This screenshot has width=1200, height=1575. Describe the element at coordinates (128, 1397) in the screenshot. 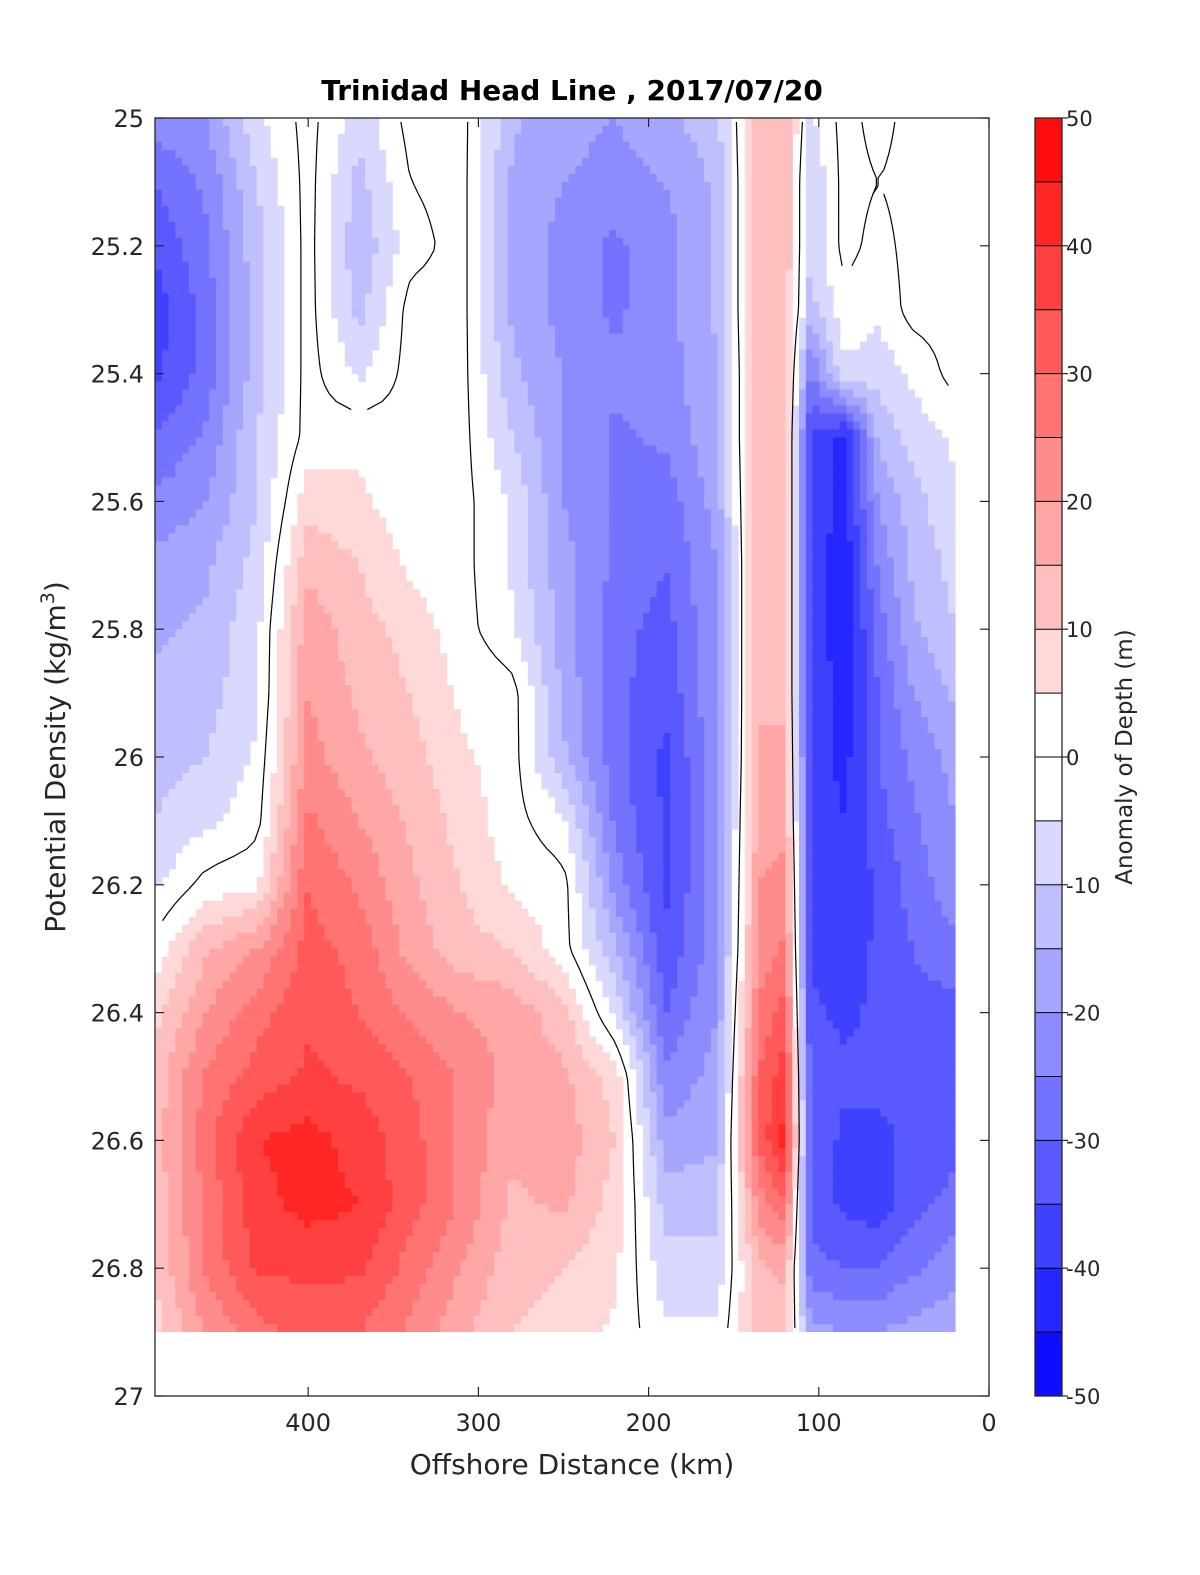

I see `y-tick-label: 27` at that location.